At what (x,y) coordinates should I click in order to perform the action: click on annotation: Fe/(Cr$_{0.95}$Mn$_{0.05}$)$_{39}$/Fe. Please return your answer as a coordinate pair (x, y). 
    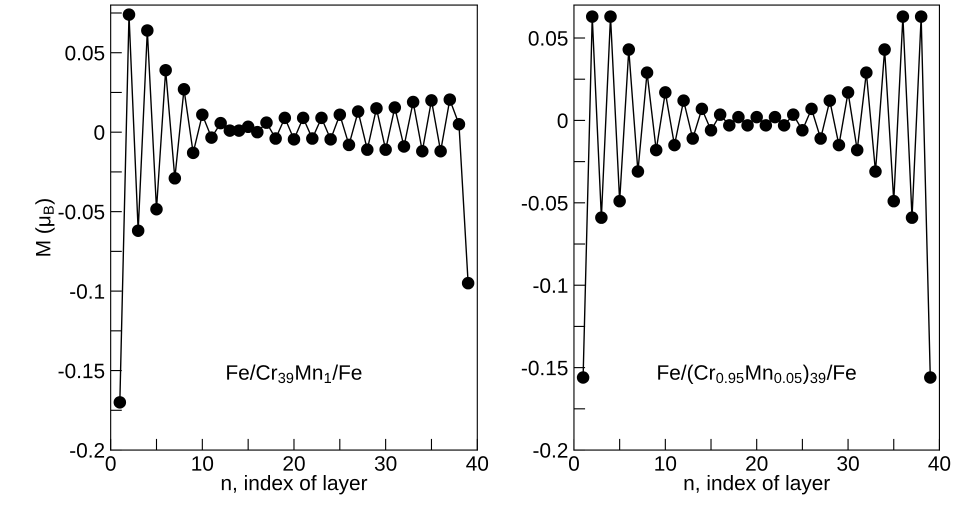
    Looking at the image, I should click on (757, 374).